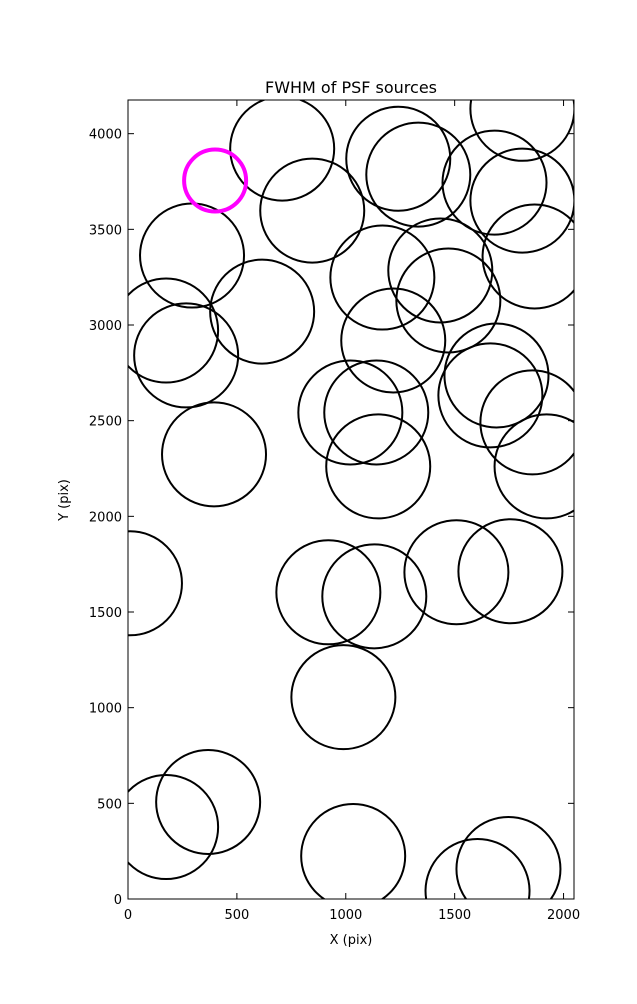  I want to click on x-tick-label: 2000, so click(563, 915).